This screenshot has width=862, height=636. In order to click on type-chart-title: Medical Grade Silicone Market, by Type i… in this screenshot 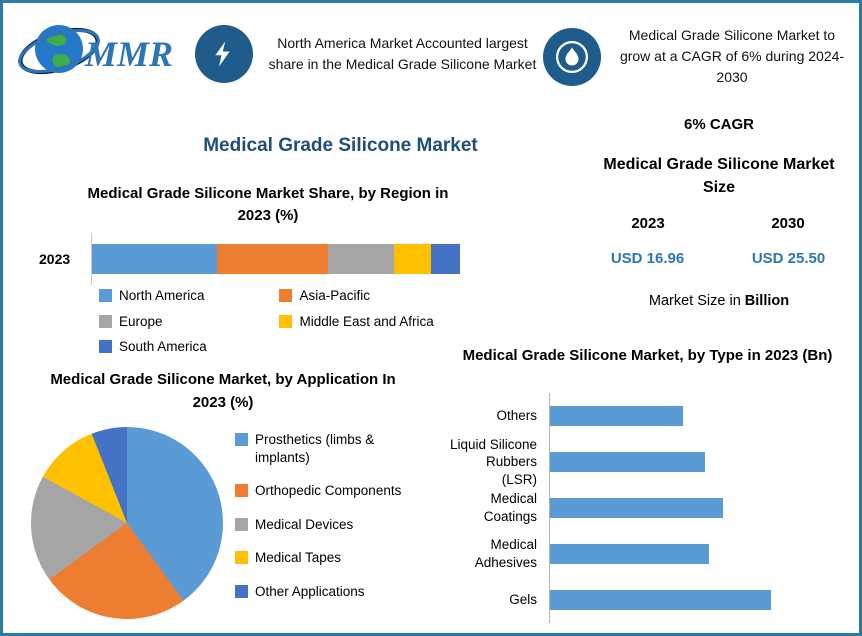, I will do `click(647, 355)`.